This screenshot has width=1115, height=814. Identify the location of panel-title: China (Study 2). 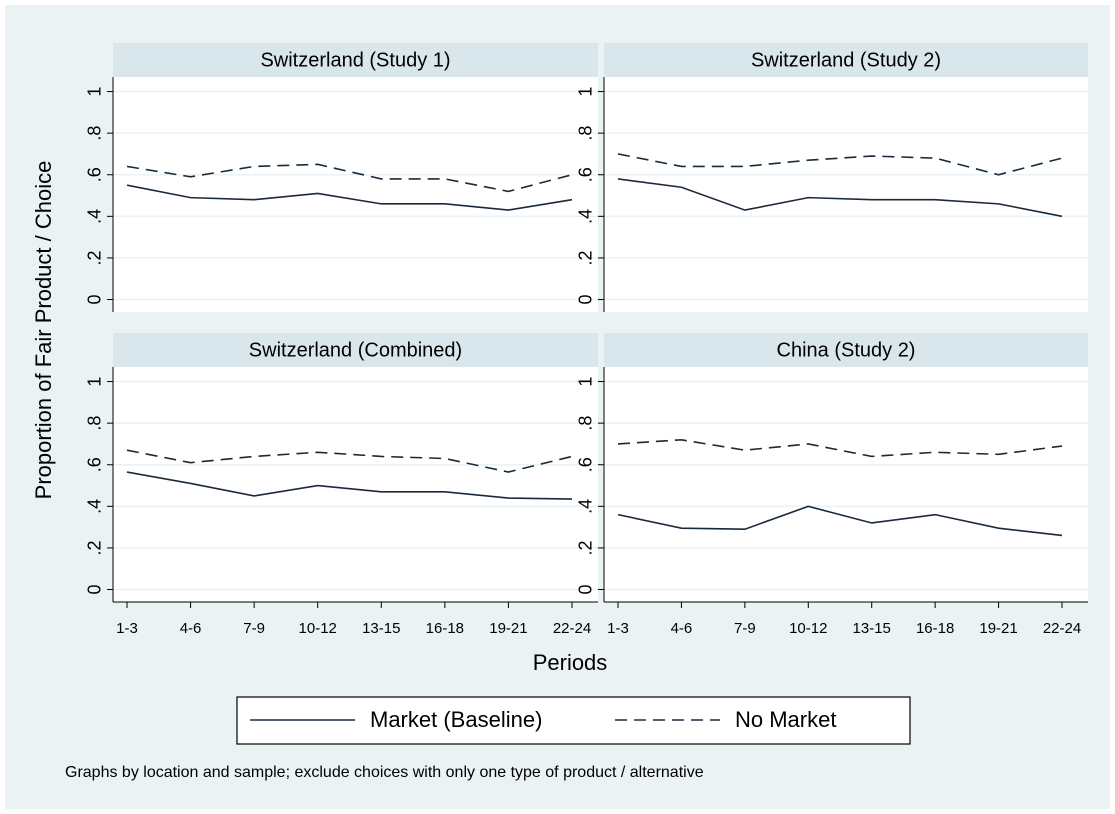
(846, 350).